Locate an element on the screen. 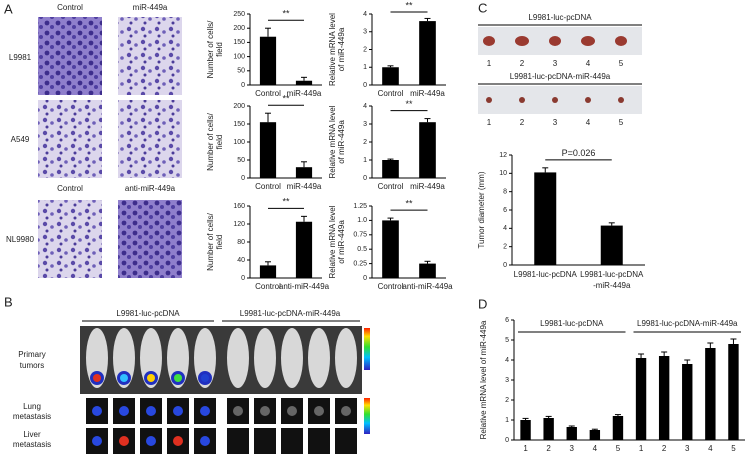  y-tick-label: 0.25 is located at coordinates (360, 263).